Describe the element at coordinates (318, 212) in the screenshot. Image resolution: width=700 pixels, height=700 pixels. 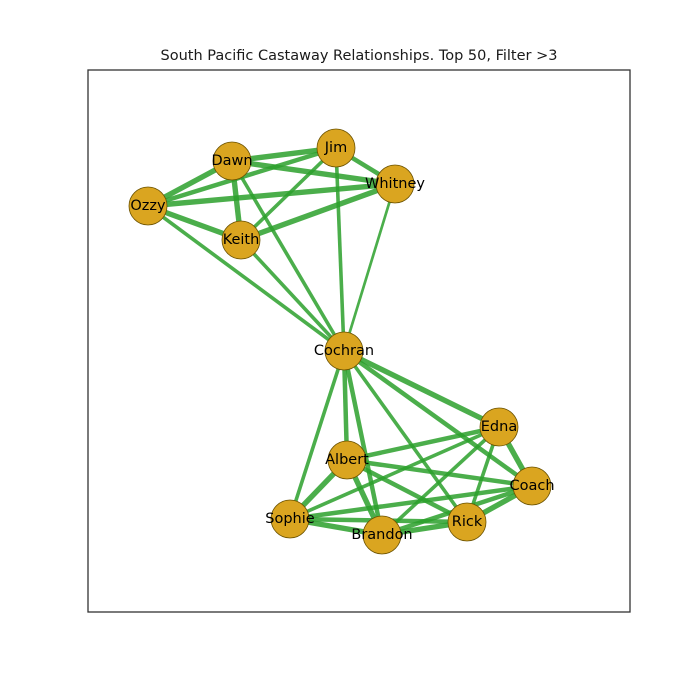
I see `edge-whitney-keith` at that location.